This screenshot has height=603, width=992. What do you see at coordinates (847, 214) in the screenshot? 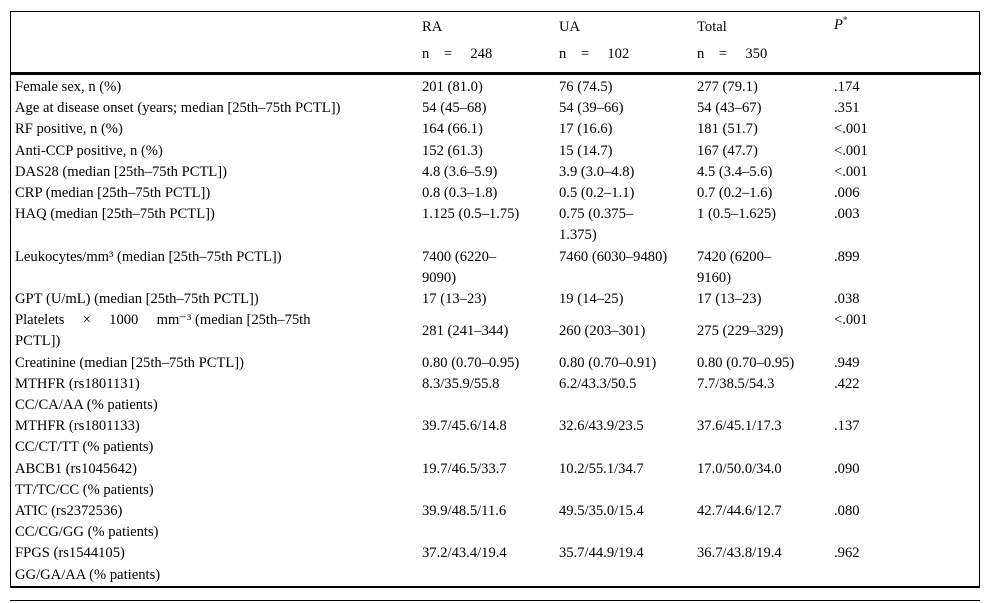
I see `p-value-cell: .003` at bounding box center [847, 214].